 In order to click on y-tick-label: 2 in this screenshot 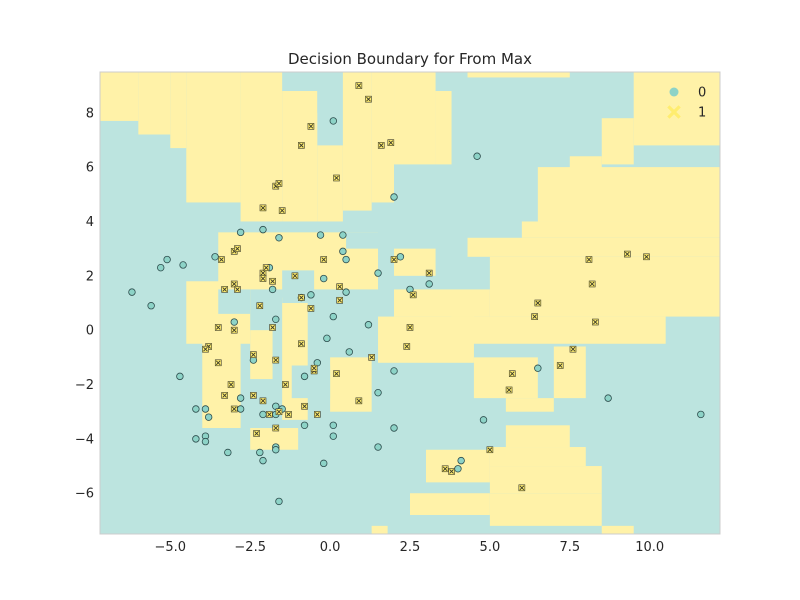, I will do `click(90, 276)`.